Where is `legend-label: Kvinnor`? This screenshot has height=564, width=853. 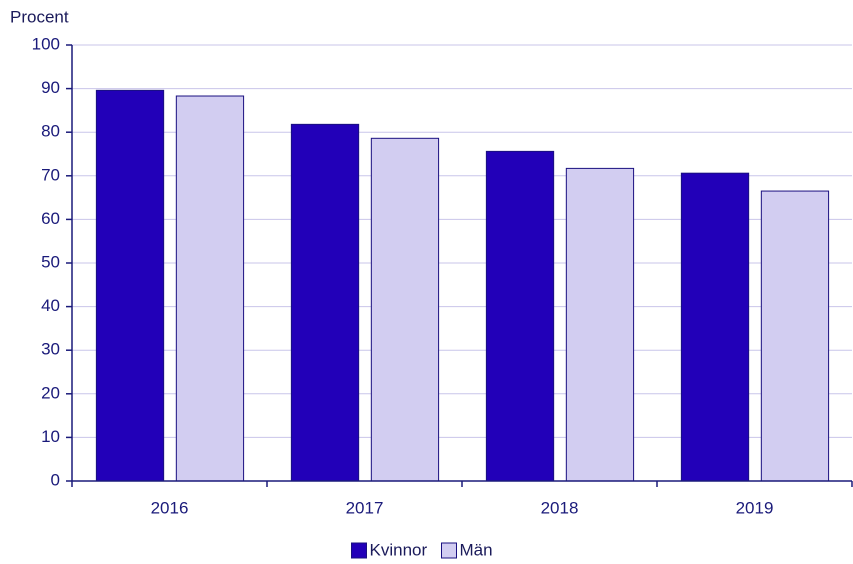
legend-label: Kvinnor is located at coordinates (399, 549).